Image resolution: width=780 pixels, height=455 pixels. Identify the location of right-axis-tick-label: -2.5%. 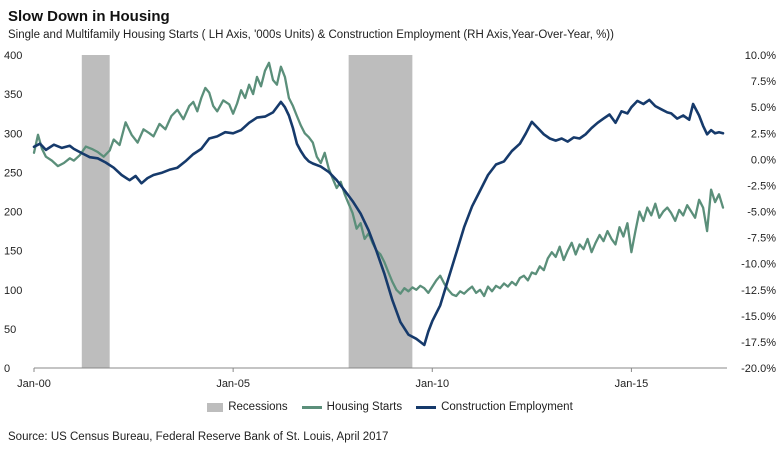
(761, 186).